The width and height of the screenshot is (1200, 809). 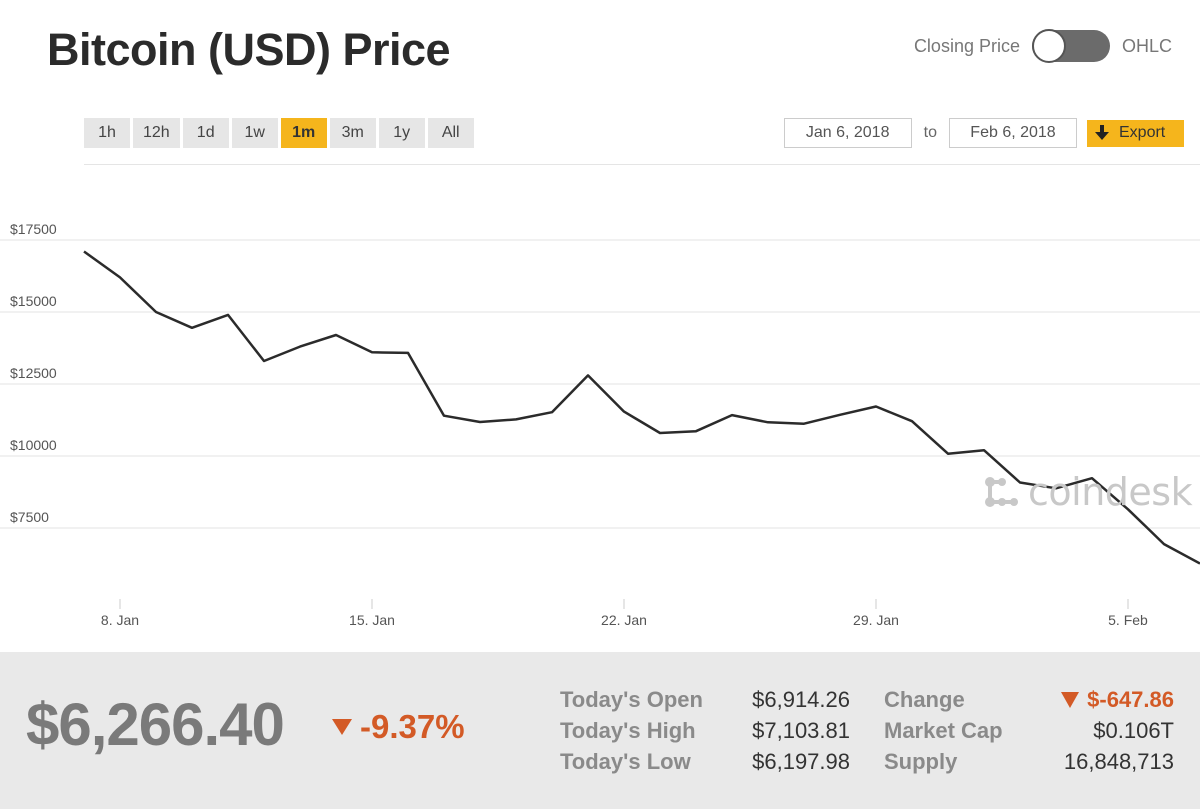 I want to click on y-tick-label: $10000, so click(x=33, y=445).